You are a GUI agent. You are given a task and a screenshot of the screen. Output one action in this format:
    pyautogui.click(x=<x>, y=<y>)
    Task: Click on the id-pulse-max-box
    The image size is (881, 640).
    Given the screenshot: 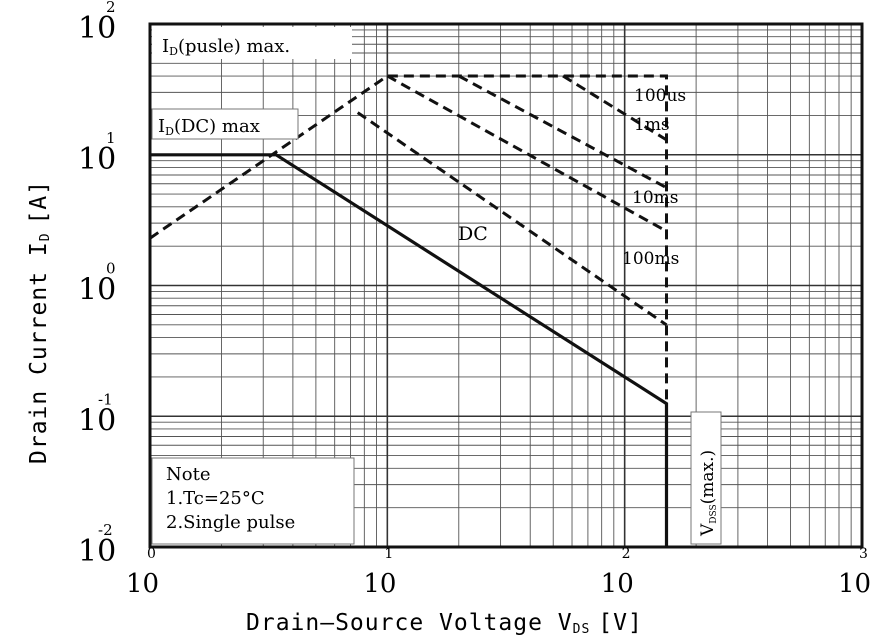 What is the action you would take?
    pyautogui.click(x=252, y=43)
    